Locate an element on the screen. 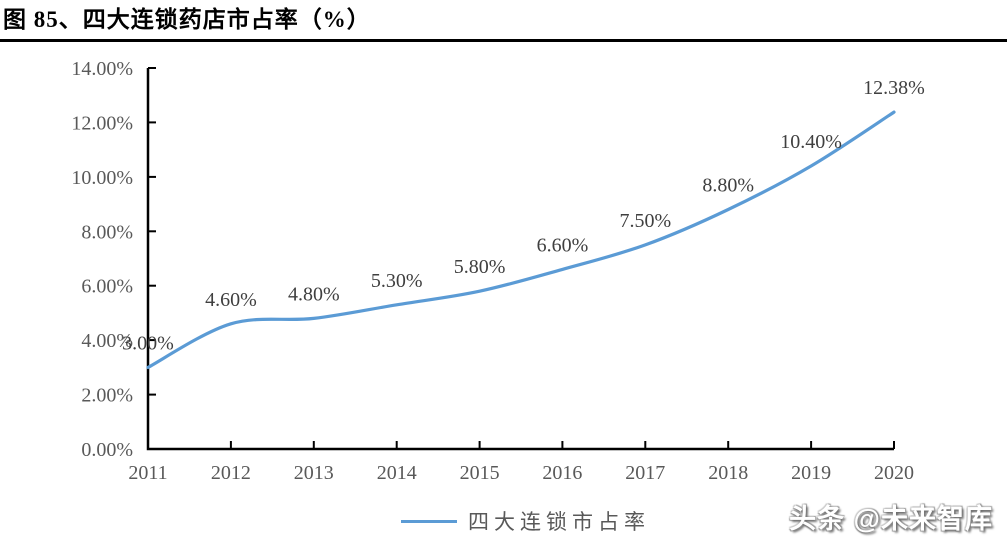  x-tick-label: 2016 is located at coordinates (562, 473).